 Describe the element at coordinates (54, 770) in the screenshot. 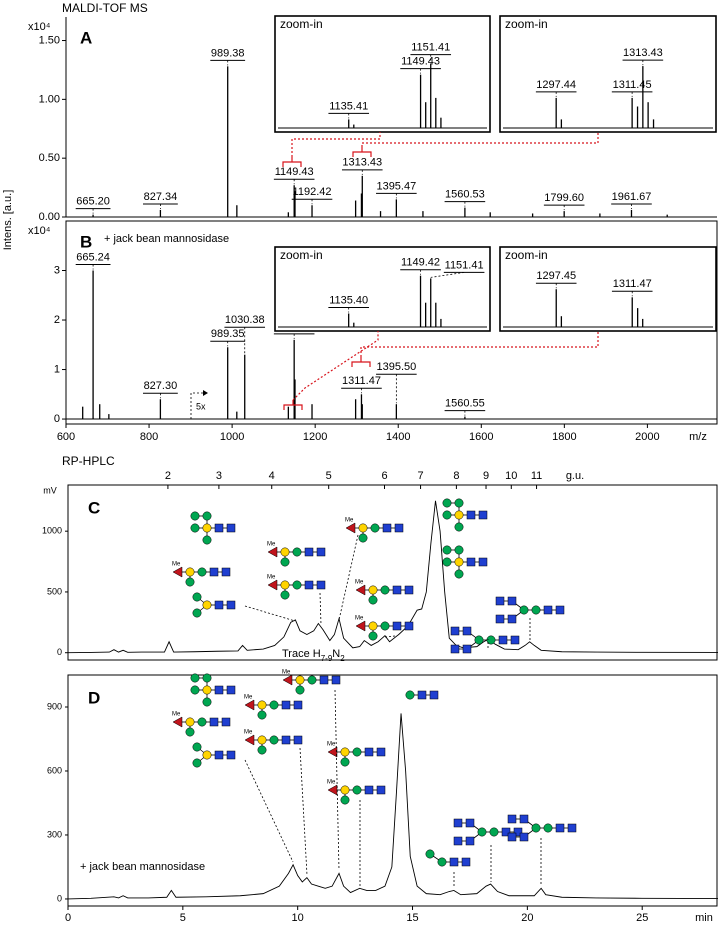

I see `y-tick-label: 600` at that location.